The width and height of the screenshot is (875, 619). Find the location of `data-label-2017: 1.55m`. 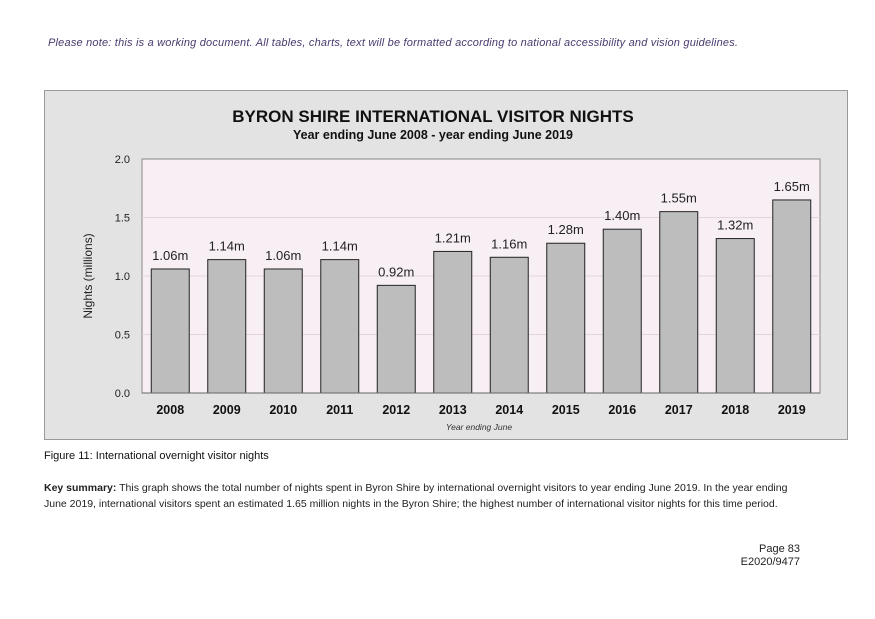

data-label-2017: 1.55m is located at coordinates (679, 198).